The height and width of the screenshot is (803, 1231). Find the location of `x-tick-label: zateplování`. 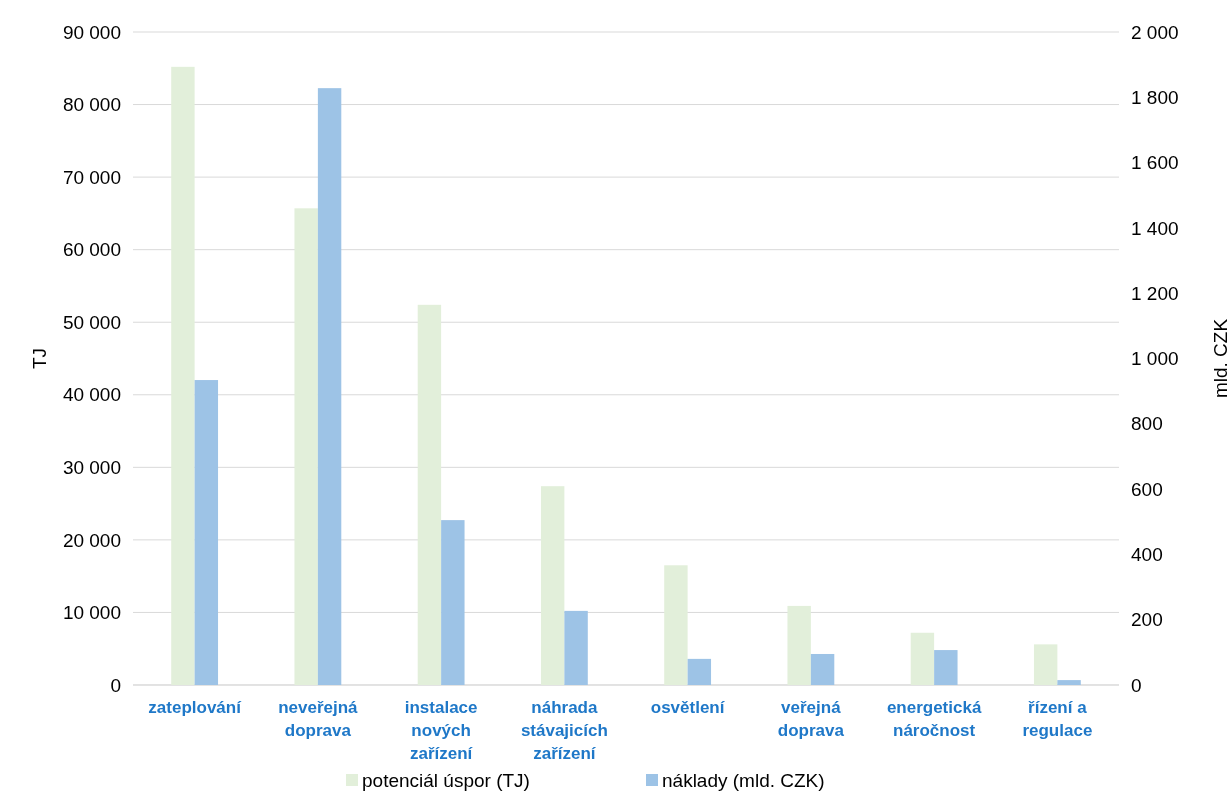

x-tick-label: zateplování is located at coordinates (195, 707).